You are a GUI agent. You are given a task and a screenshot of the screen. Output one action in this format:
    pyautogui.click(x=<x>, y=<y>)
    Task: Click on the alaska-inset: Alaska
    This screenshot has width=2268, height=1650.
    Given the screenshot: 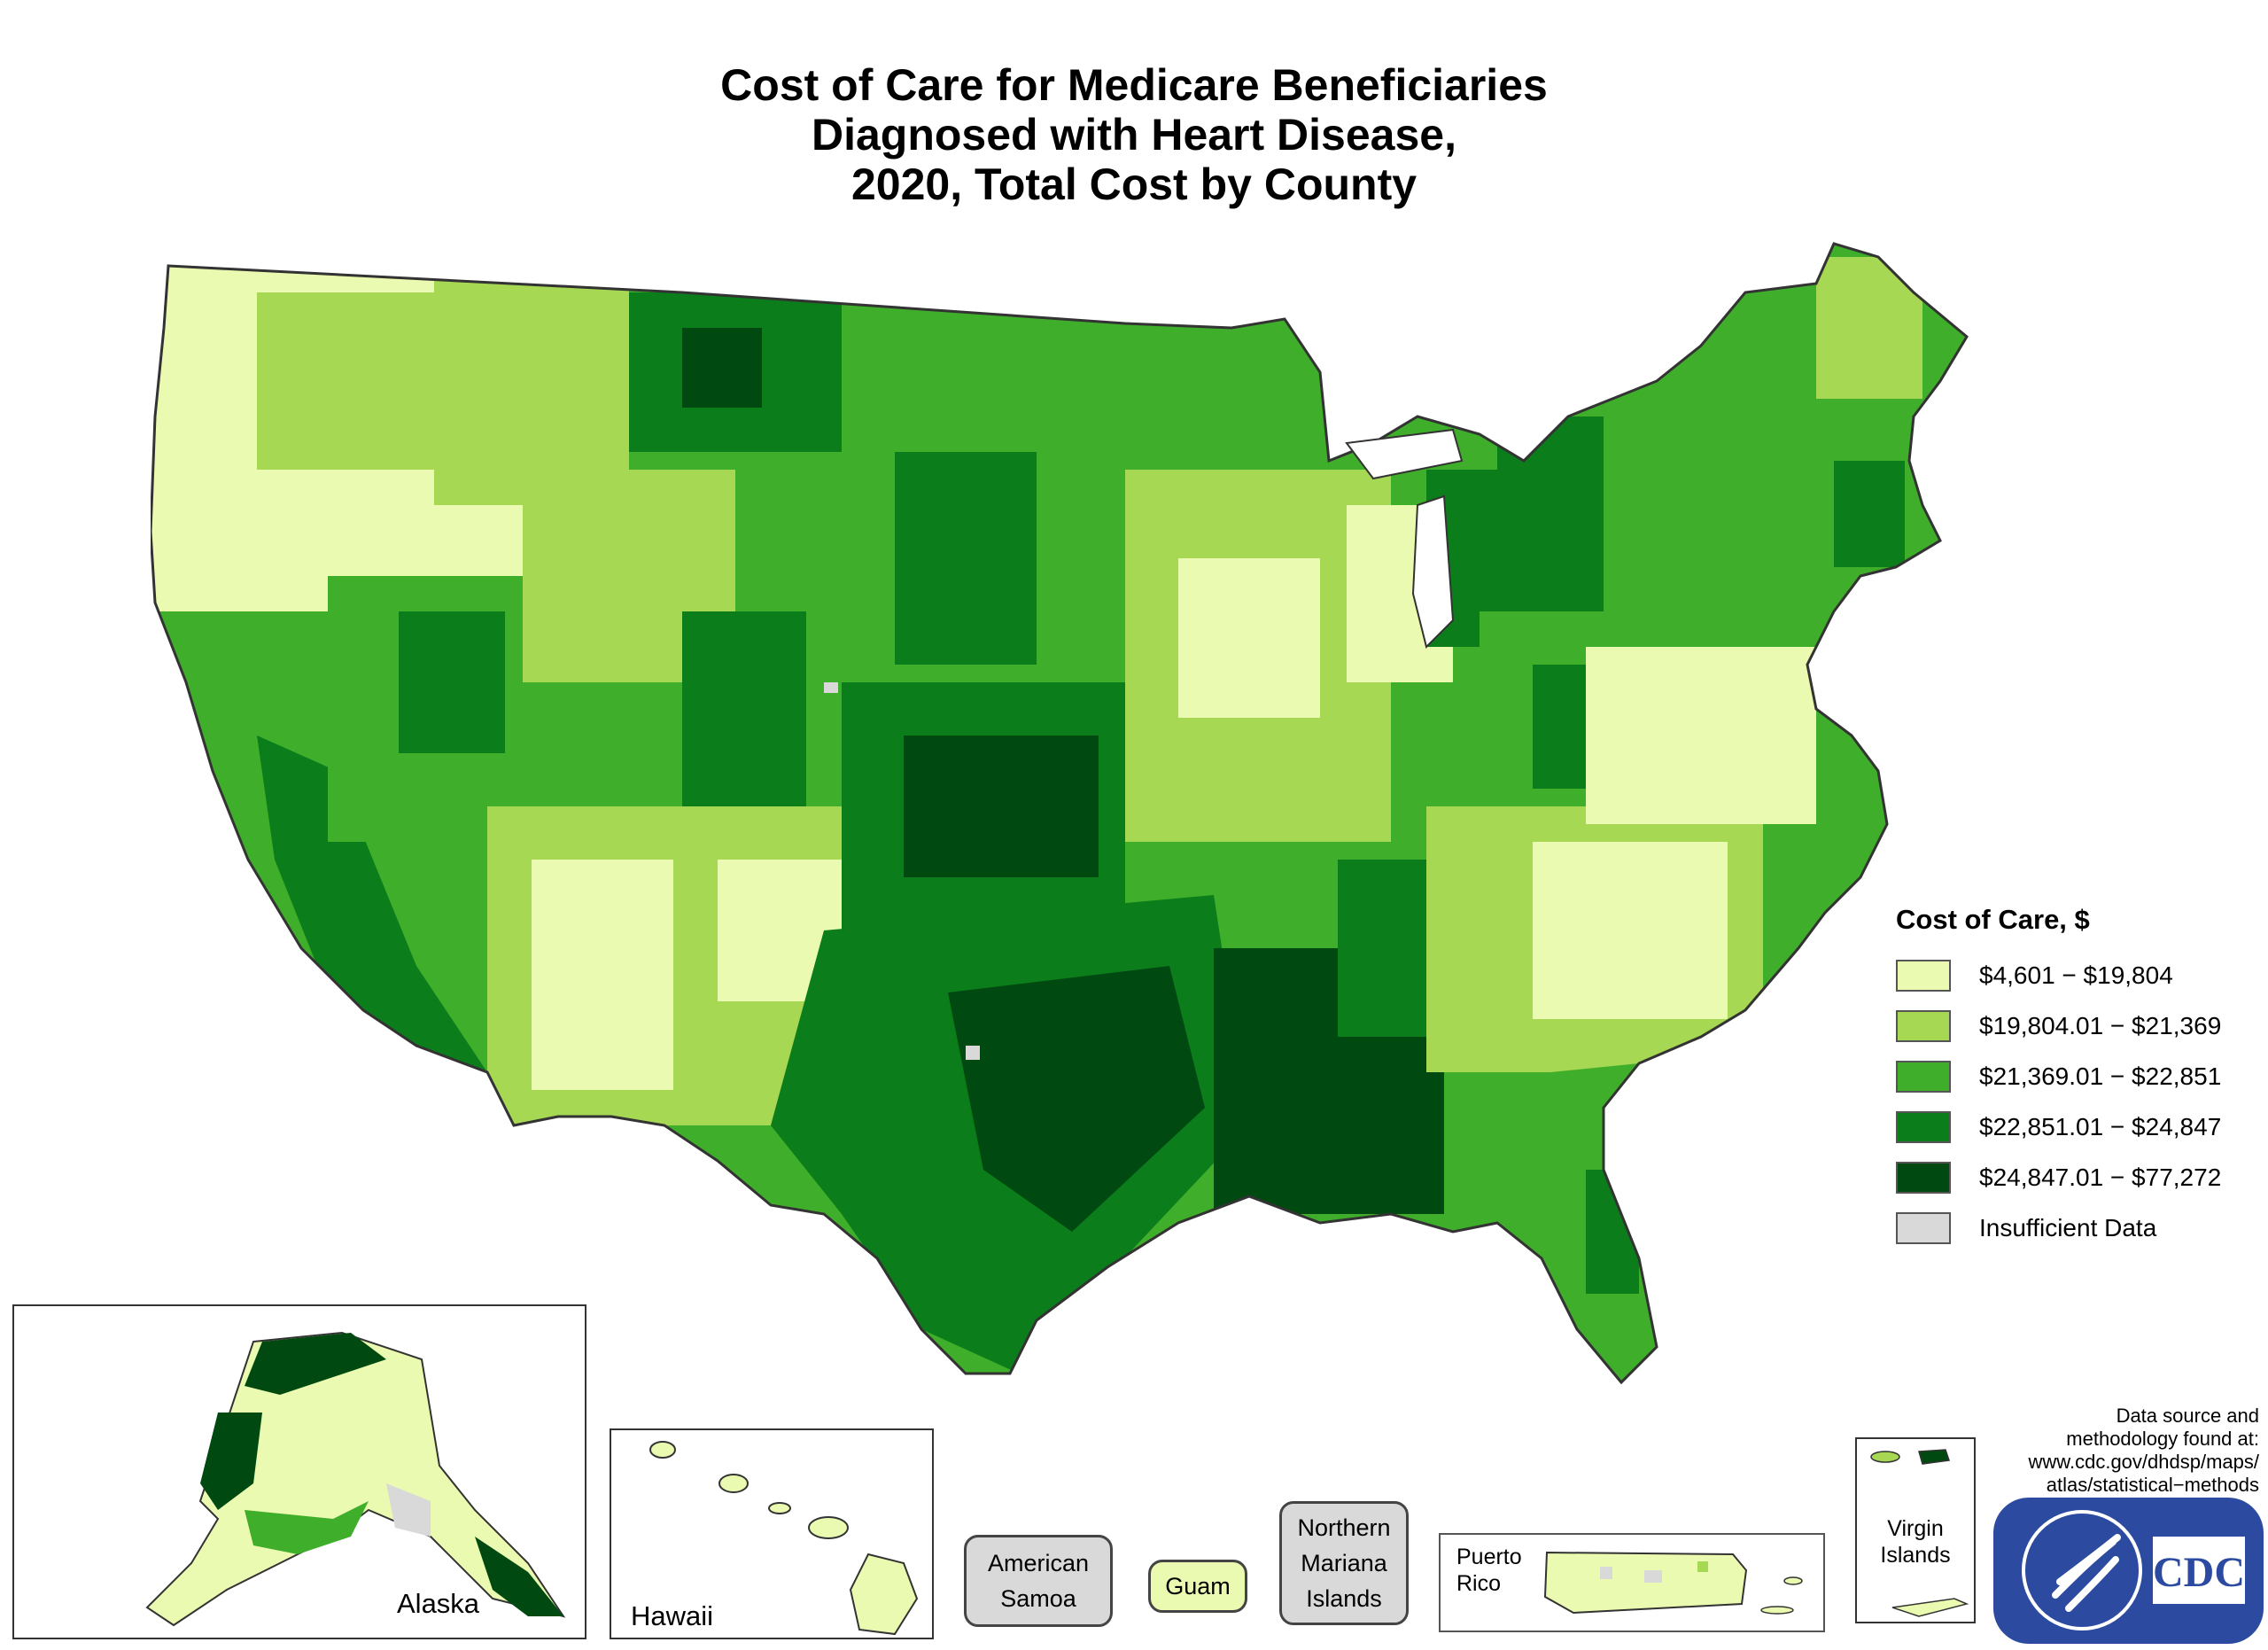 What is the action you would take?
    pyautogui.click(x=299, y=1471)
    